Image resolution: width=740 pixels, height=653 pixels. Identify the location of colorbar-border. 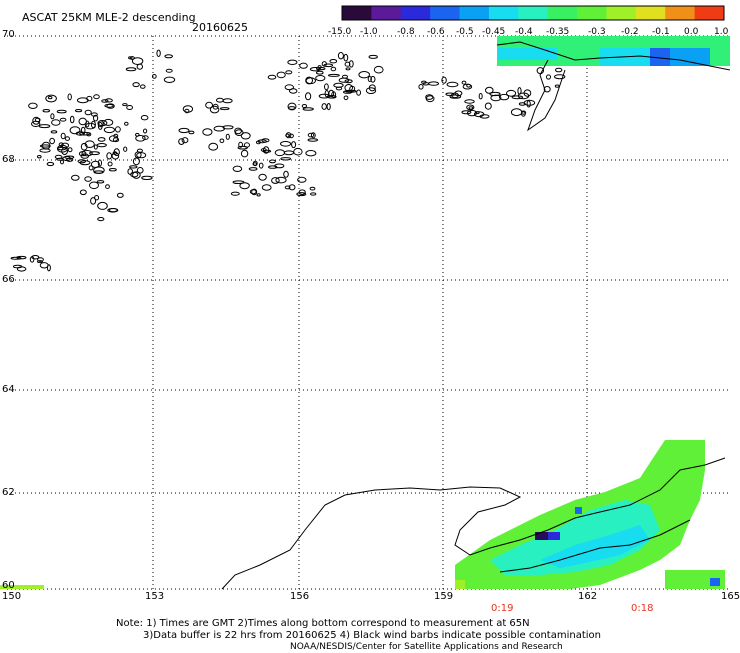
(533, 13).